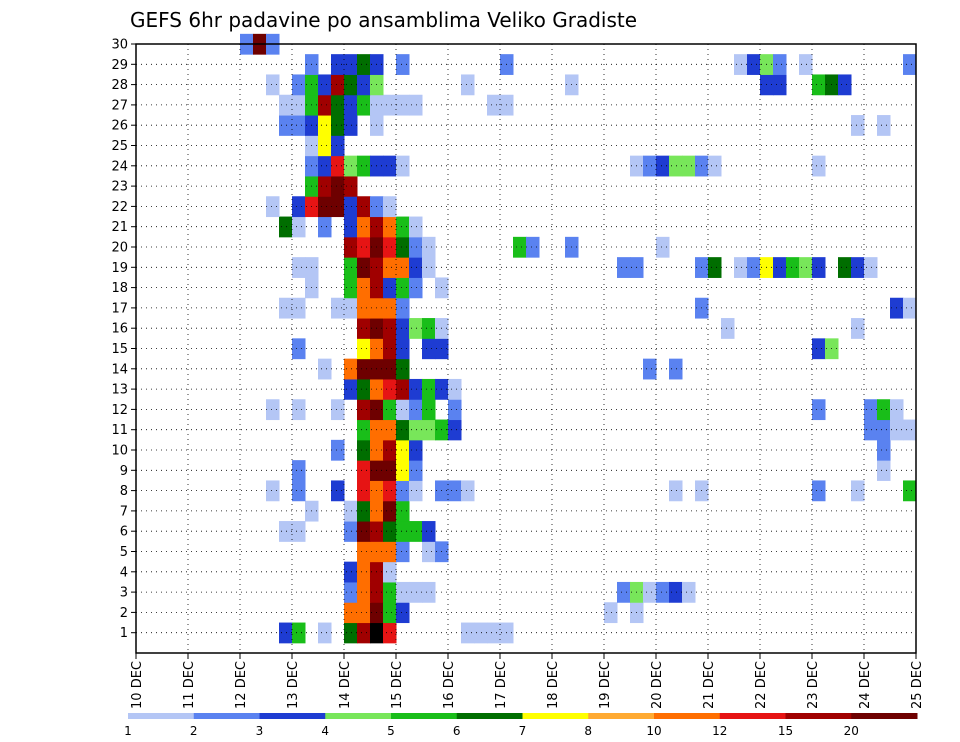  What do you see at coordinates (194, 731) in the screenshot?
I see `colorbar-label: 2` at bounding box center [194, 731].